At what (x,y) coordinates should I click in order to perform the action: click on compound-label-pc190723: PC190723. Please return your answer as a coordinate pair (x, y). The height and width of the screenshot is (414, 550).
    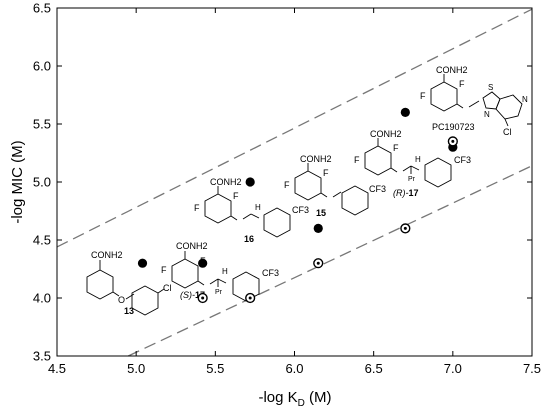
    Looking at the image, I should click on (453, 127).